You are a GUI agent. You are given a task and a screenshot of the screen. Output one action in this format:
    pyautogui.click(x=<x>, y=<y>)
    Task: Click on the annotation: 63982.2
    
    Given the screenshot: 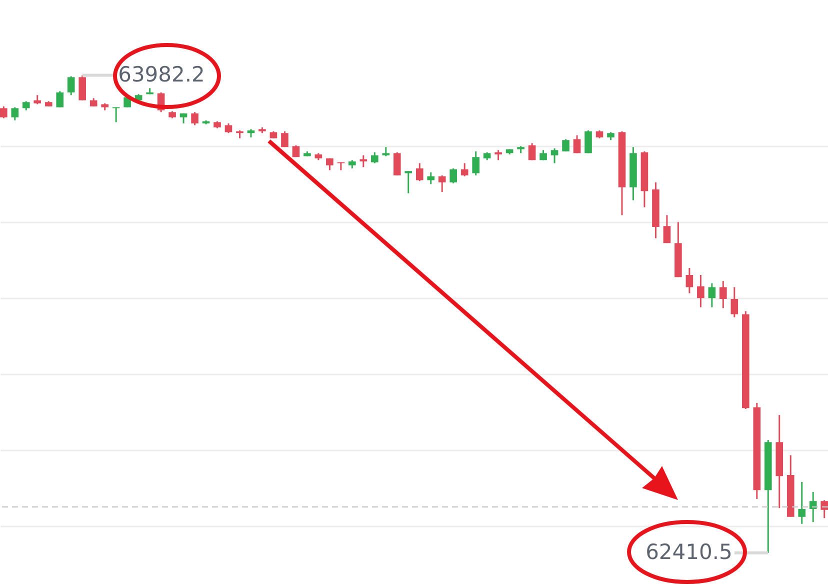 What is the action you would take?
    pyautogui.click(x=161, y=74)
    